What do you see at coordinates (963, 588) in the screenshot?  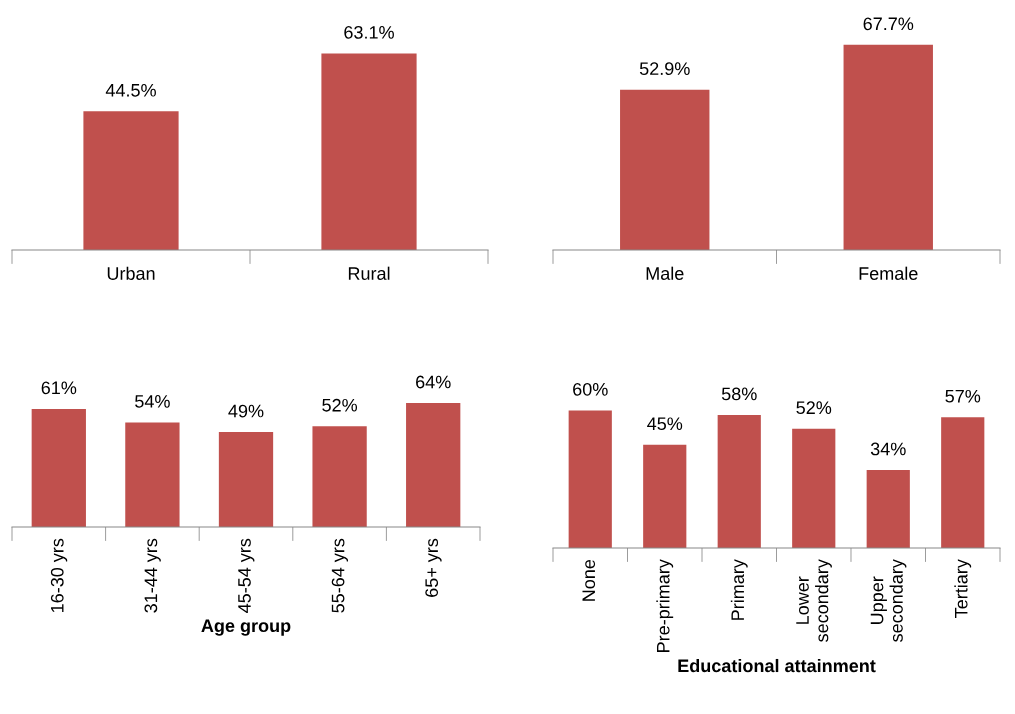 I see `x-tick-label: Tertiary` at bounding box center [963, 588].